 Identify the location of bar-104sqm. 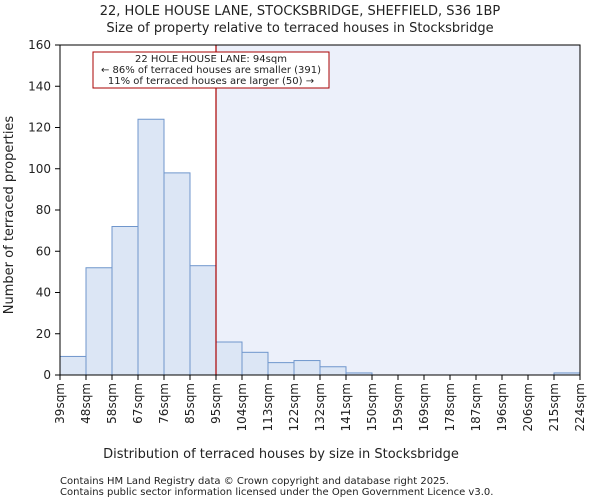
(255, 363).